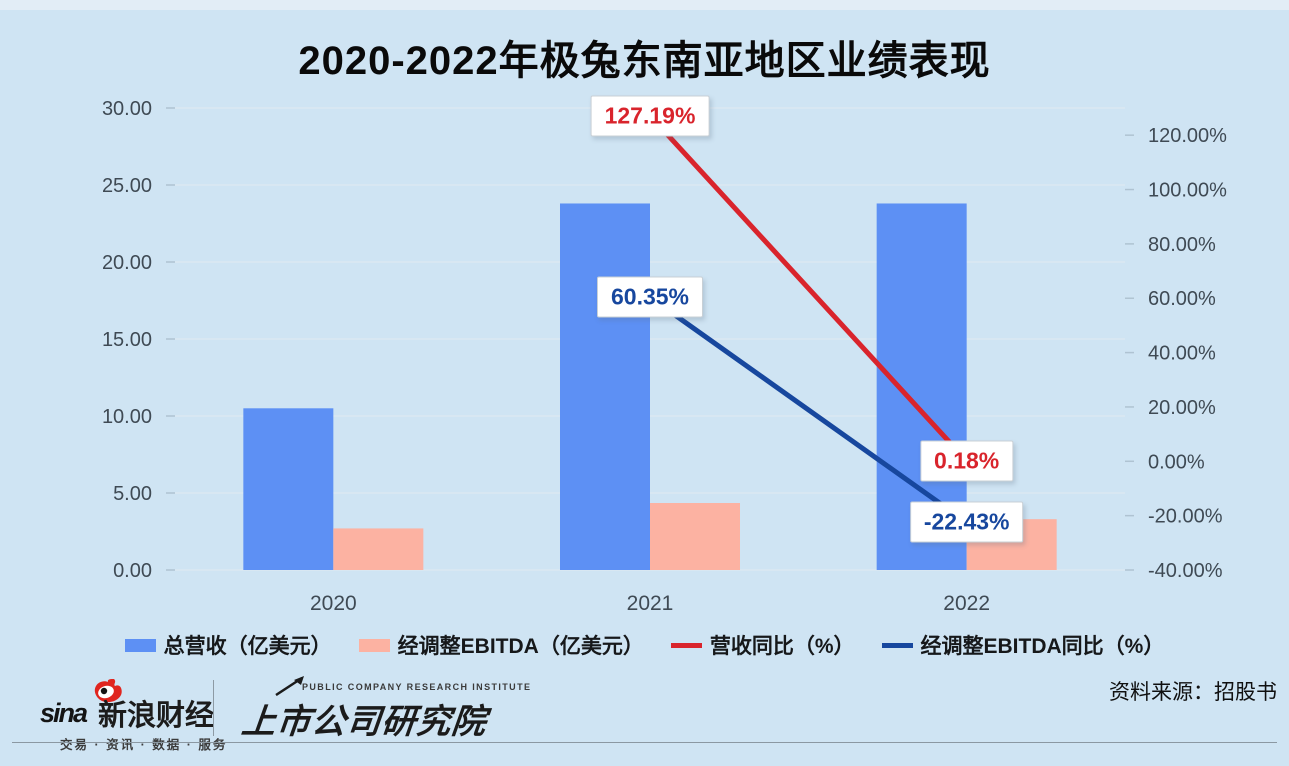  What do you see at coordinates (127, 263) in the screenshot?
I see `left-axis-tick-label: 20.00` at bounding box center [127, 263].